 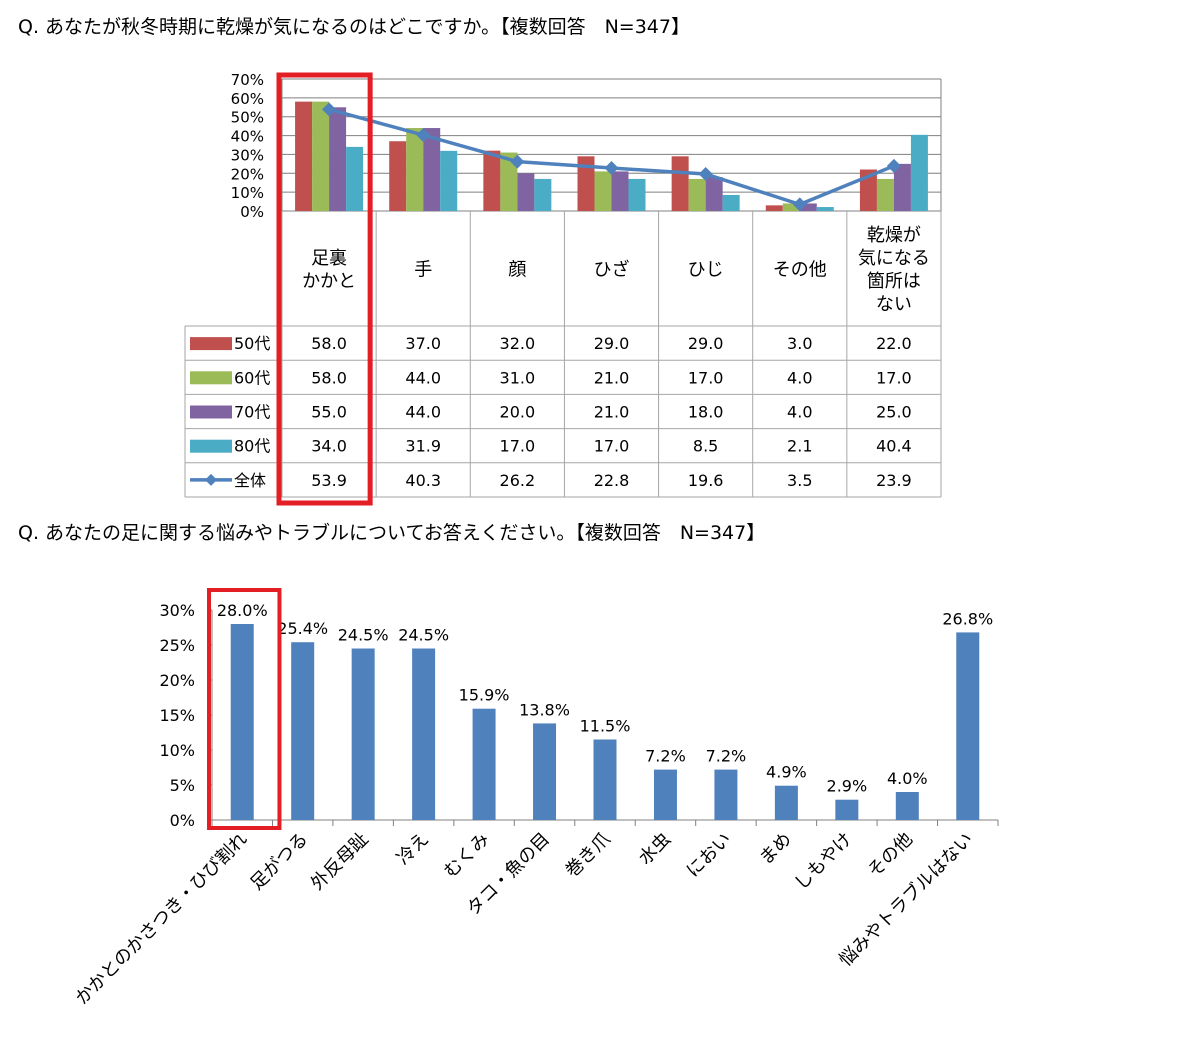 What do you see at coordinates (544, 709) in the screenshot?
I see `data-label: 13.8%` at bounding box center [544, 709].